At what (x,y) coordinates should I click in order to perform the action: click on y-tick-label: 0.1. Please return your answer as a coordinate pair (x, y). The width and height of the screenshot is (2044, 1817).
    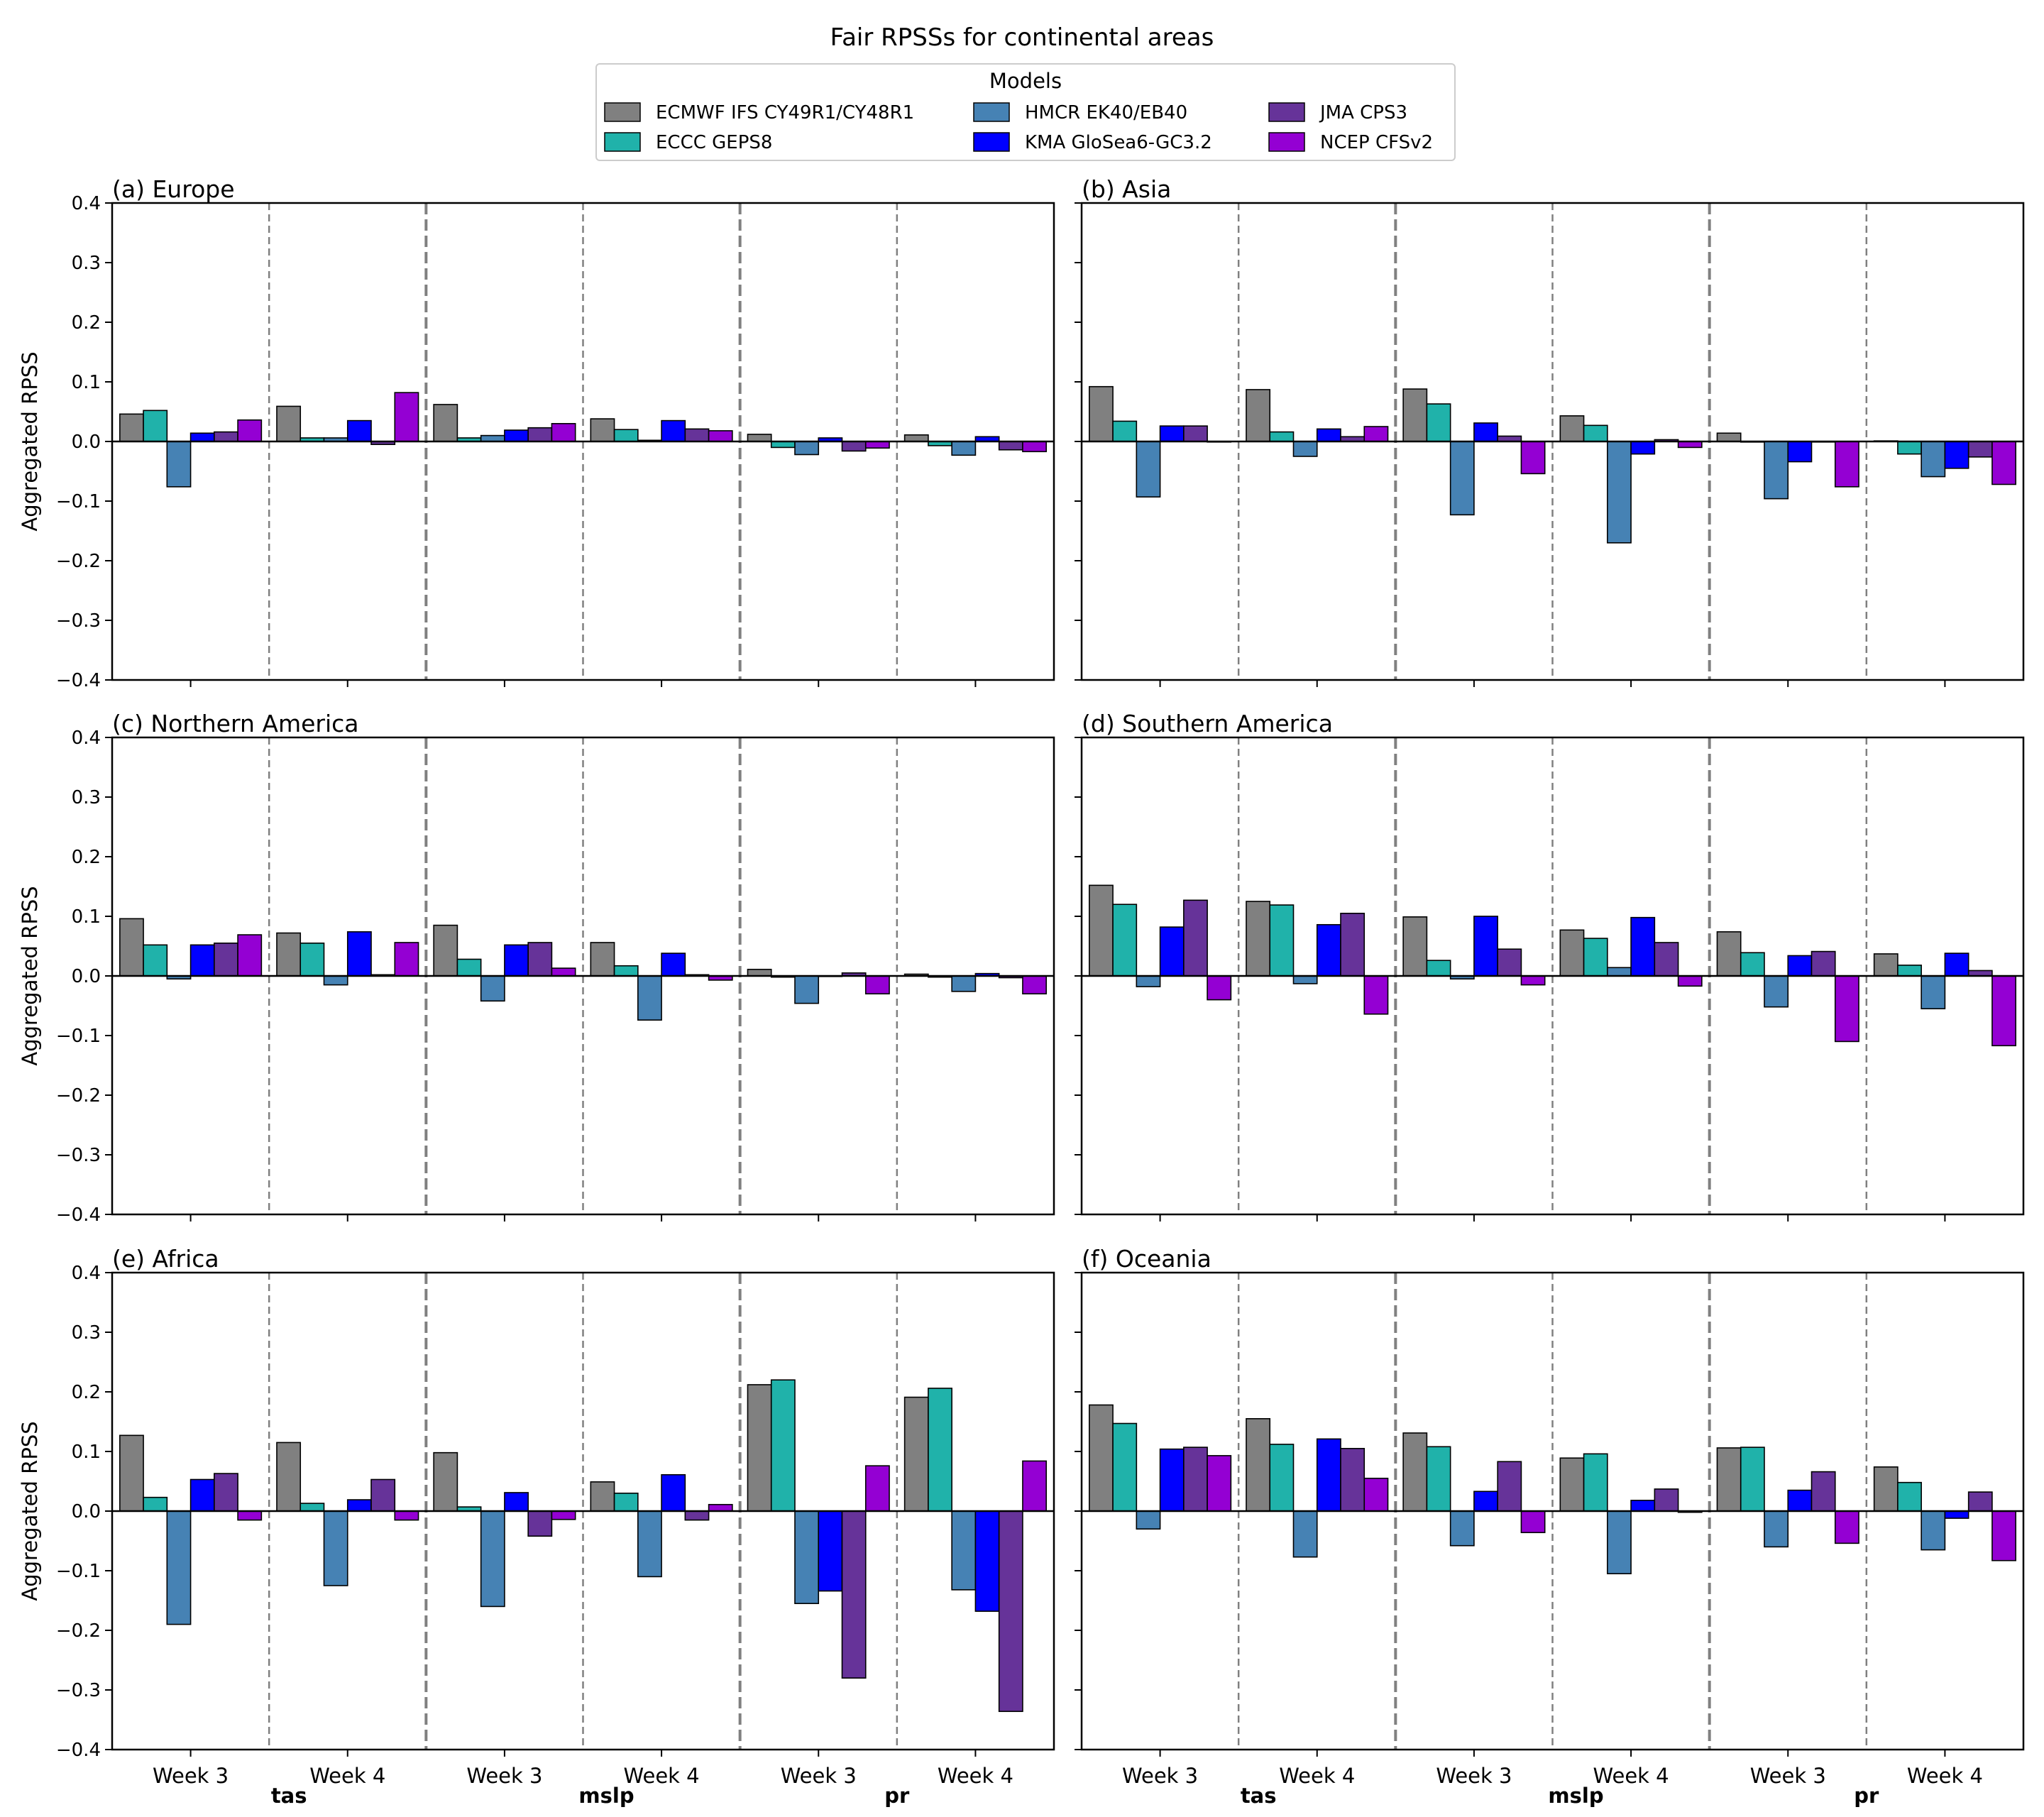
    Looking at the image, I should click on (86, 917).